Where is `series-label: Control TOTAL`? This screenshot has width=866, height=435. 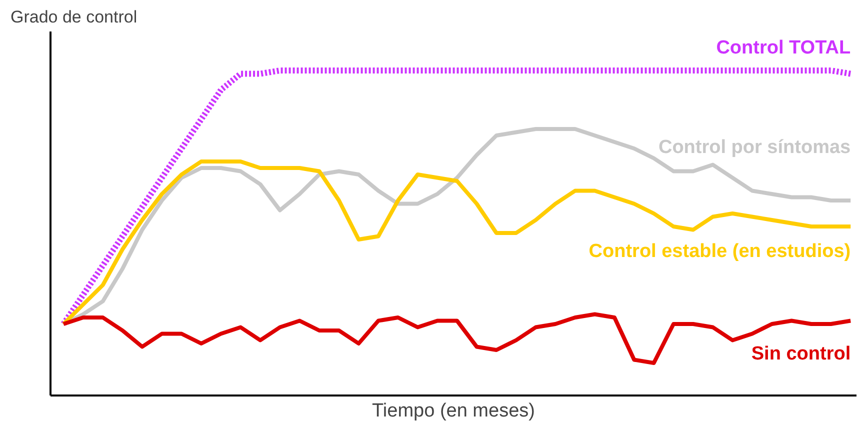 series-label: Control TOTAL is located at coordinates (783, 47).